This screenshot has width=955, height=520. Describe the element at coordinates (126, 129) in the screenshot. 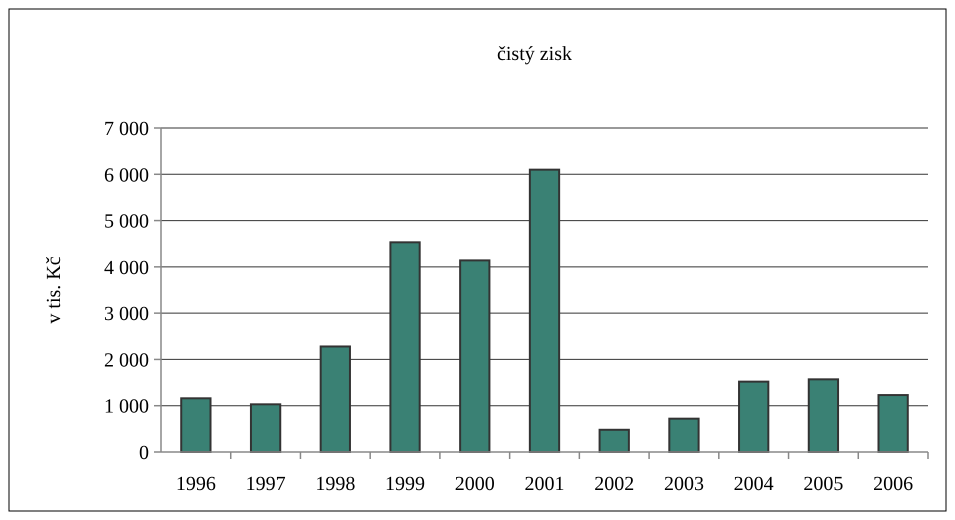

I see `y-tick-label: 7 000` at that location.